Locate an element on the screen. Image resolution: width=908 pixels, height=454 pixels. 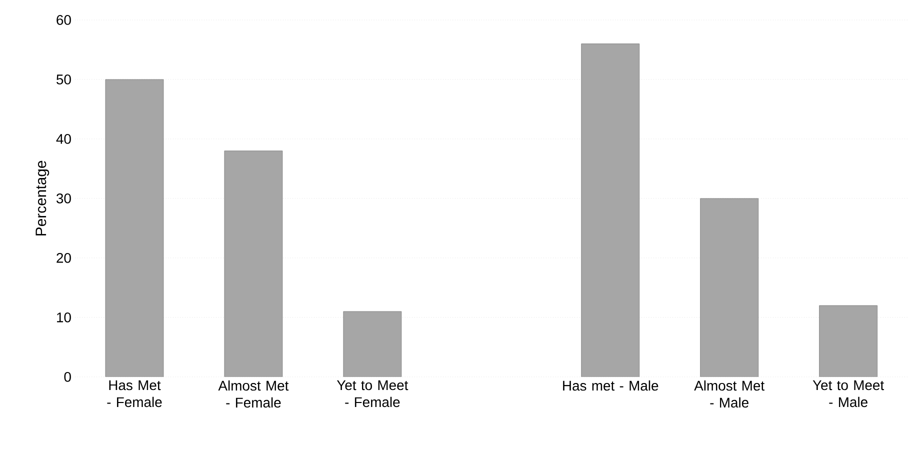
y-axis-title: Percentage is located at coordinates (43, 198).